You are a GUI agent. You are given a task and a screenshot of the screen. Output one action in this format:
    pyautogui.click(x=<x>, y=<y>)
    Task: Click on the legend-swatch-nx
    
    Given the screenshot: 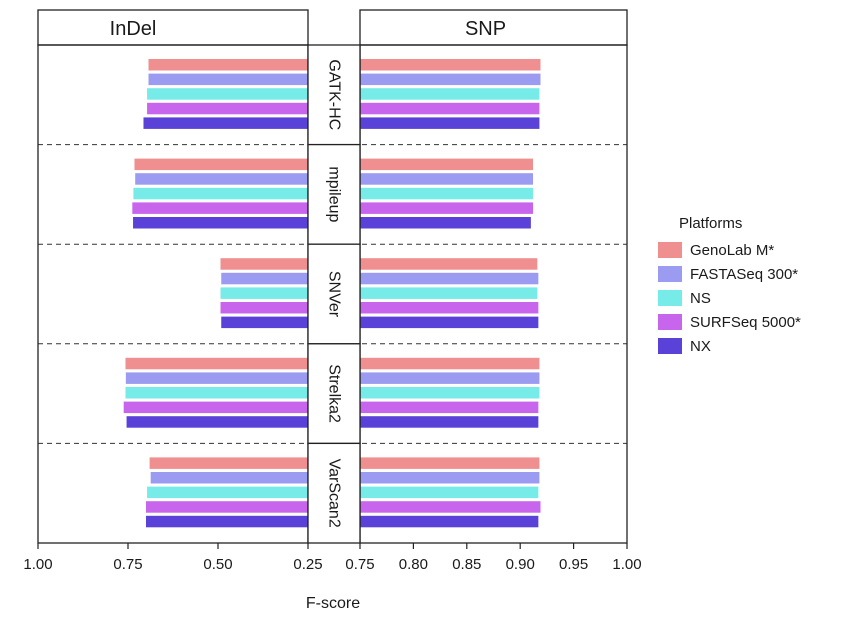 What is the action you would take?
    pyautogui.click(x=670, y=346)
    